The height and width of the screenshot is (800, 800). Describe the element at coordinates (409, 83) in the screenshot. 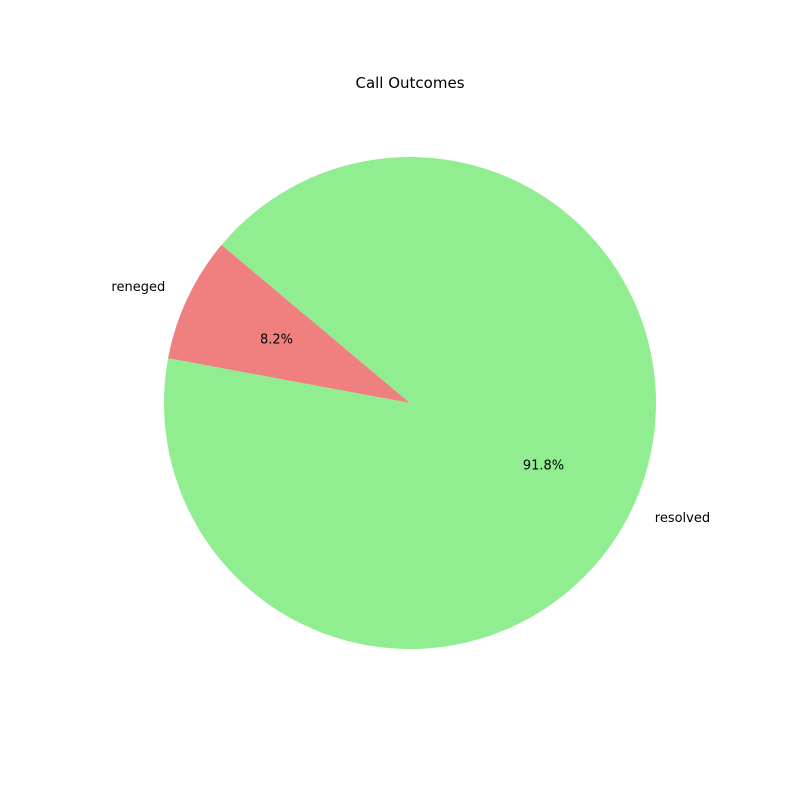

I see `chart-title: Call Outcomes` at that location.